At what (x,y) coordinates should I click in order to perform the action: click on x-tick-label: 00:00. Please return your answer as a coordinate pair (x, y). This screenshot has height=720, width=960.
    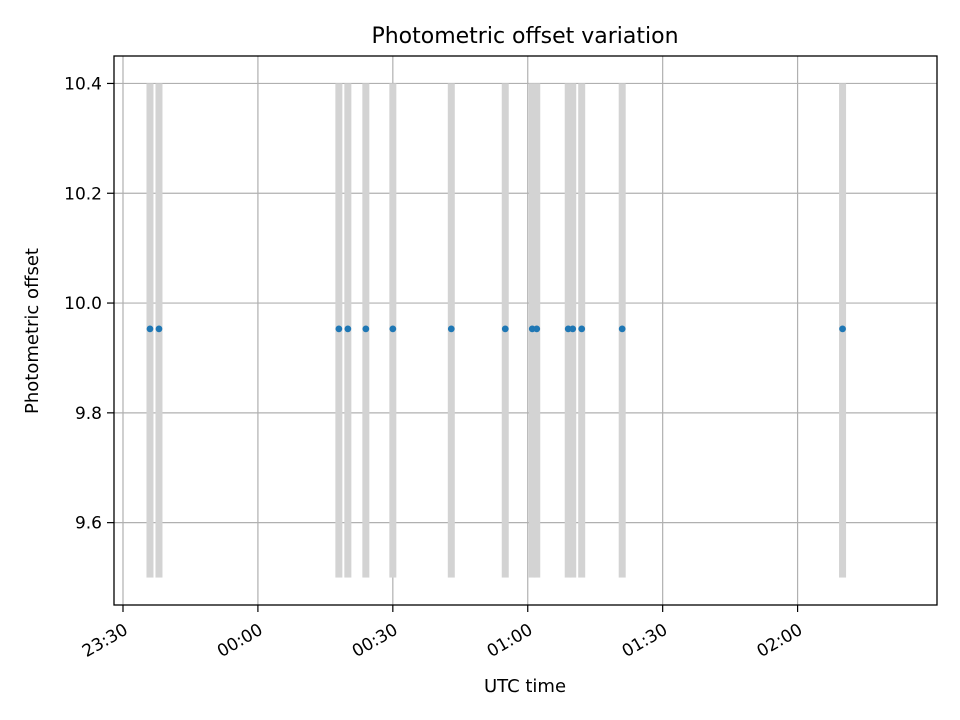
    Looking at the image, I should click on (240, 641).